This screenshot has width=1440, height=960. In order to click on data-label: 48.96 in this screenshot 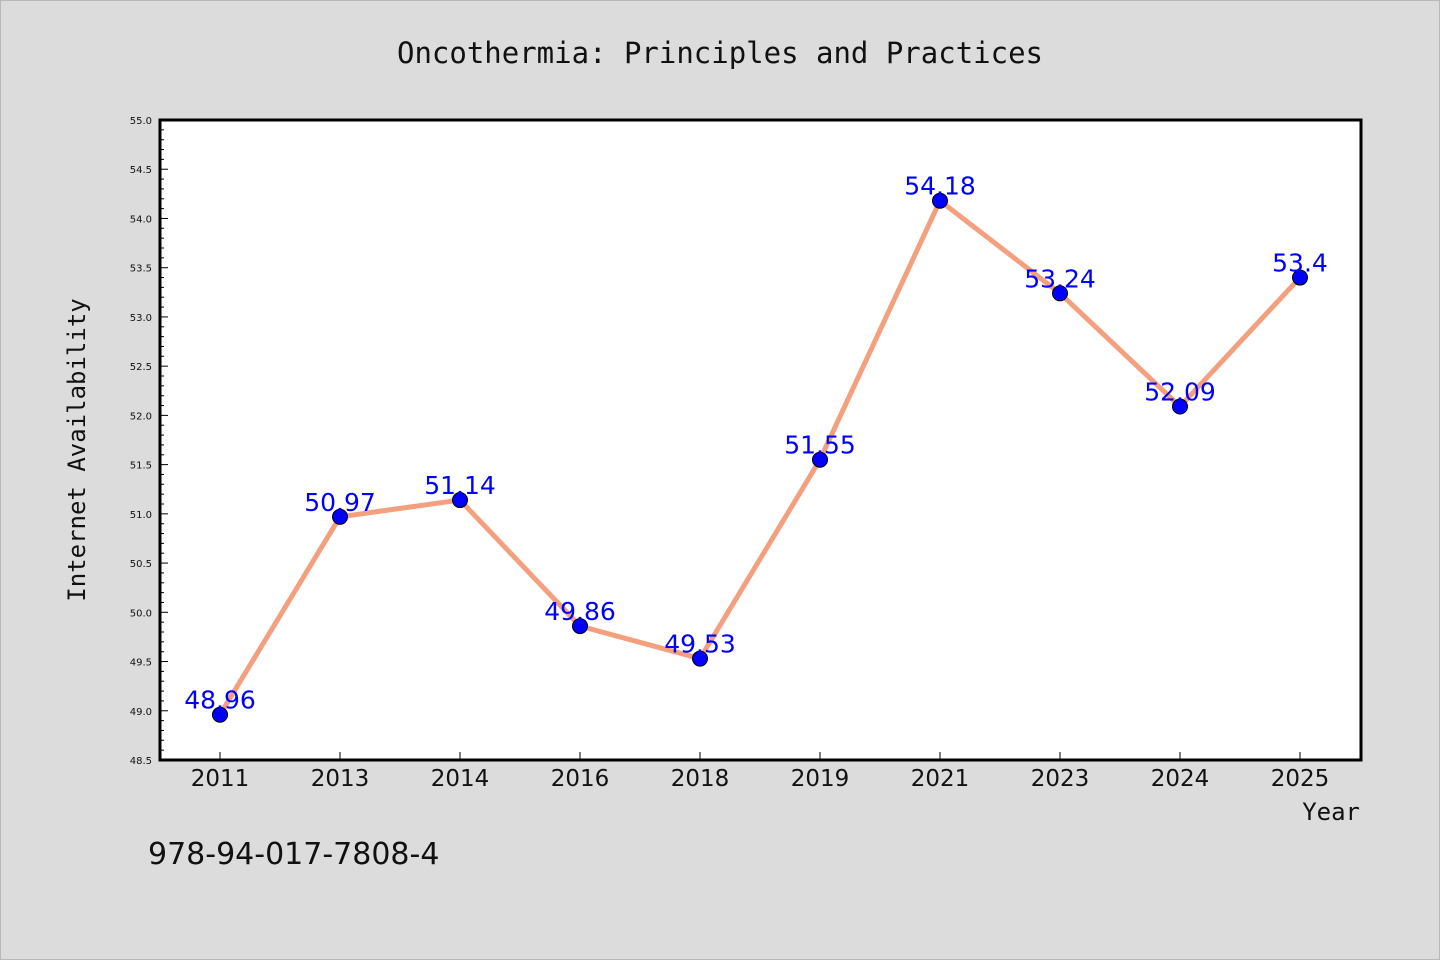, I will do `click(220, 700)`.